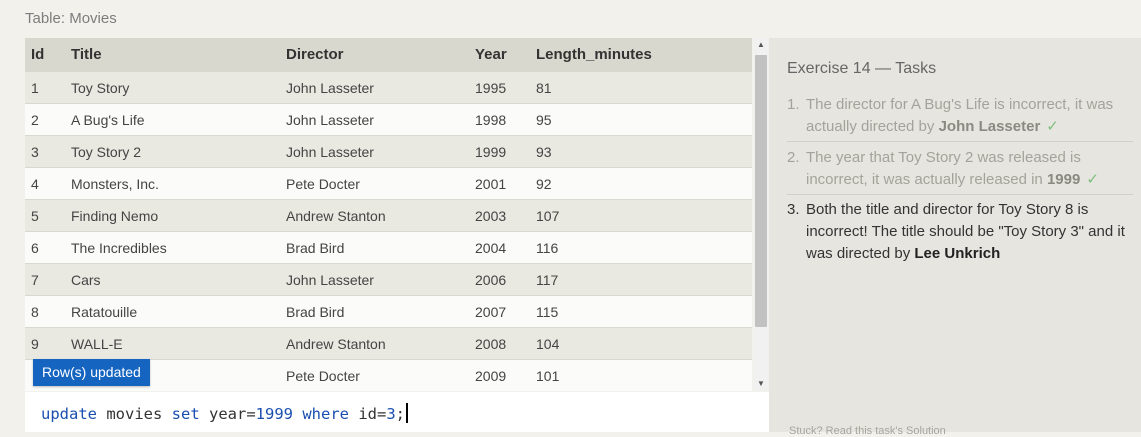 The width and height of the screenshot is (1141, 437). I want to click on cell-title: The Incredibles, so click(172, 247).